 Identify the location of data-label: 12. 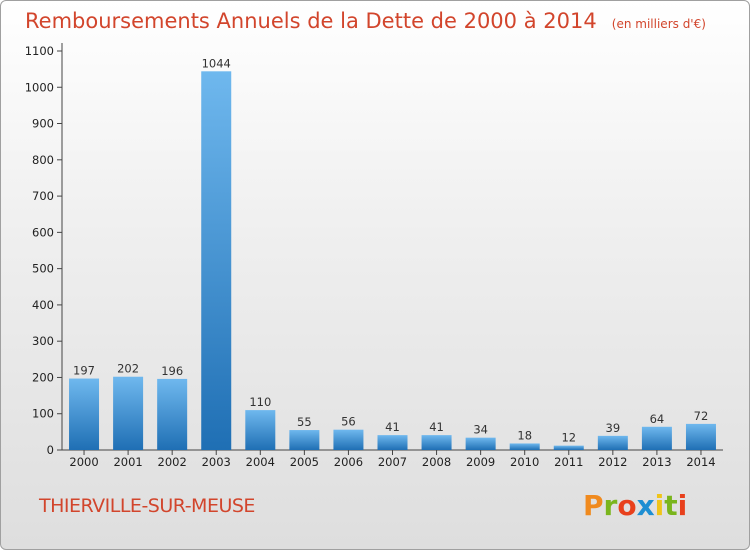
(568, 438).